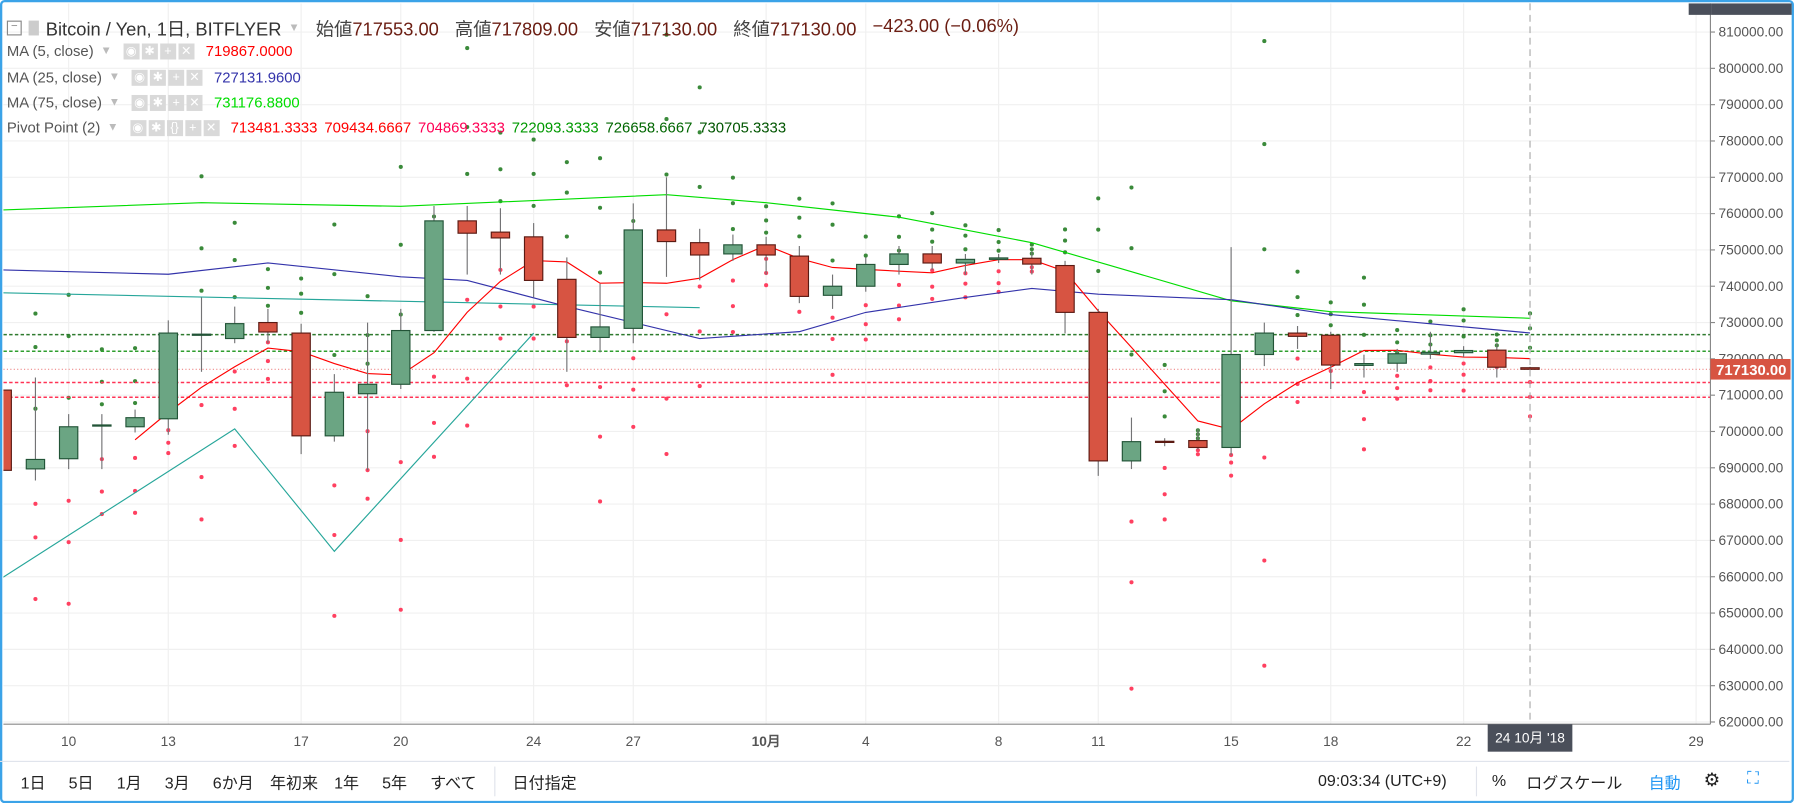 The height and width of the screenshot is (803, 1794). What do you see at coordinates (453, 782) in the screenshot?
I see `range-button: すべて` at bounding box center [453, 782].